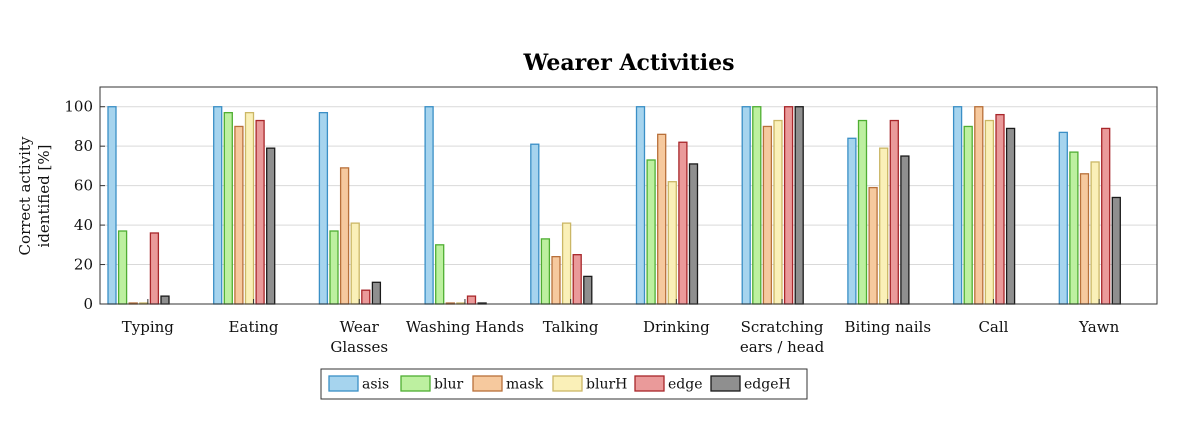 Image resolution: width=1188 pixels, height=422 pixels. I want to click on y-axis-ticks: 0 20 40 60 80 100, so click(84, 205).